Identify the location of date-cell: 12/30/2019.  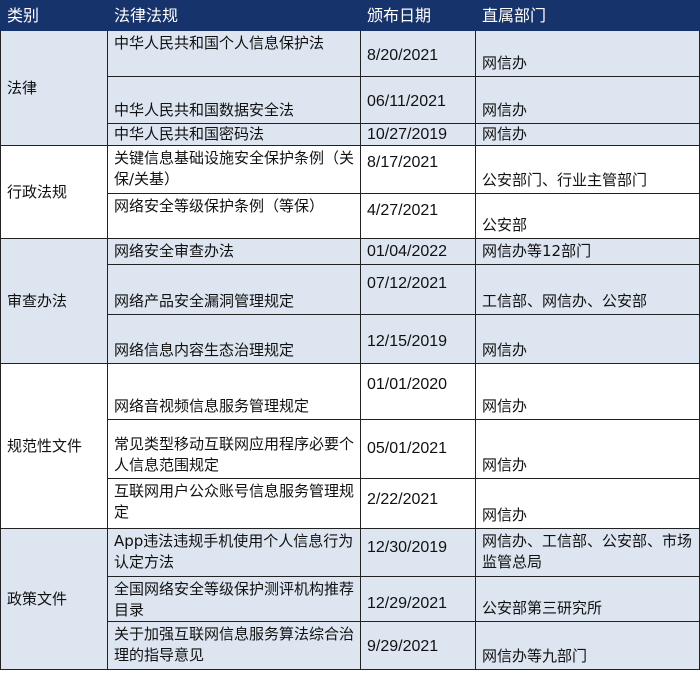
(418, 552).